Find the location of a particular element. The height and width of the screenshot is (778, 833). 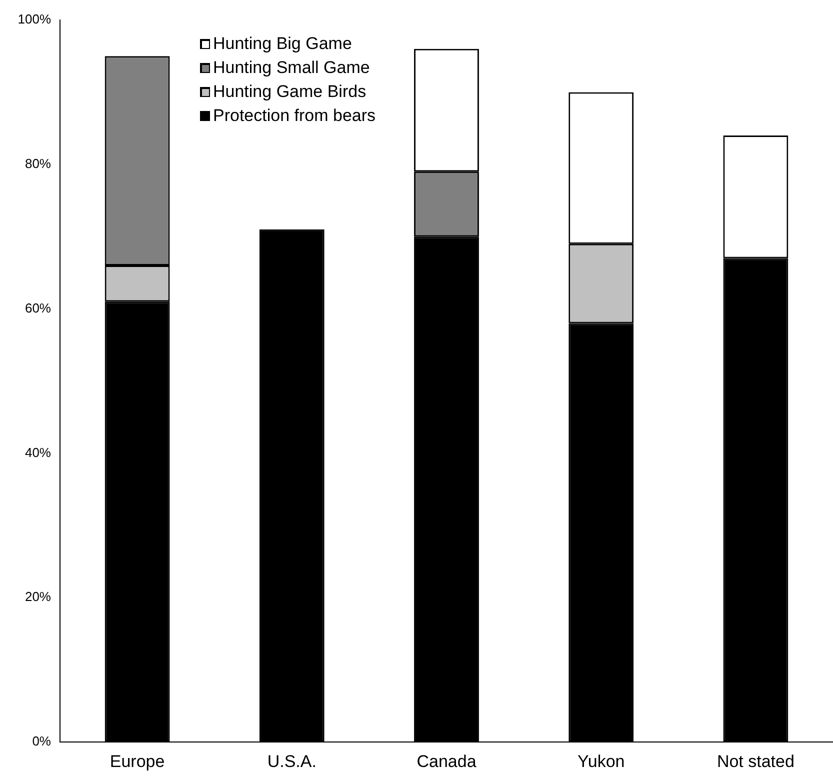

x-tick-label: Not stated is located at coordinates (755, 761).